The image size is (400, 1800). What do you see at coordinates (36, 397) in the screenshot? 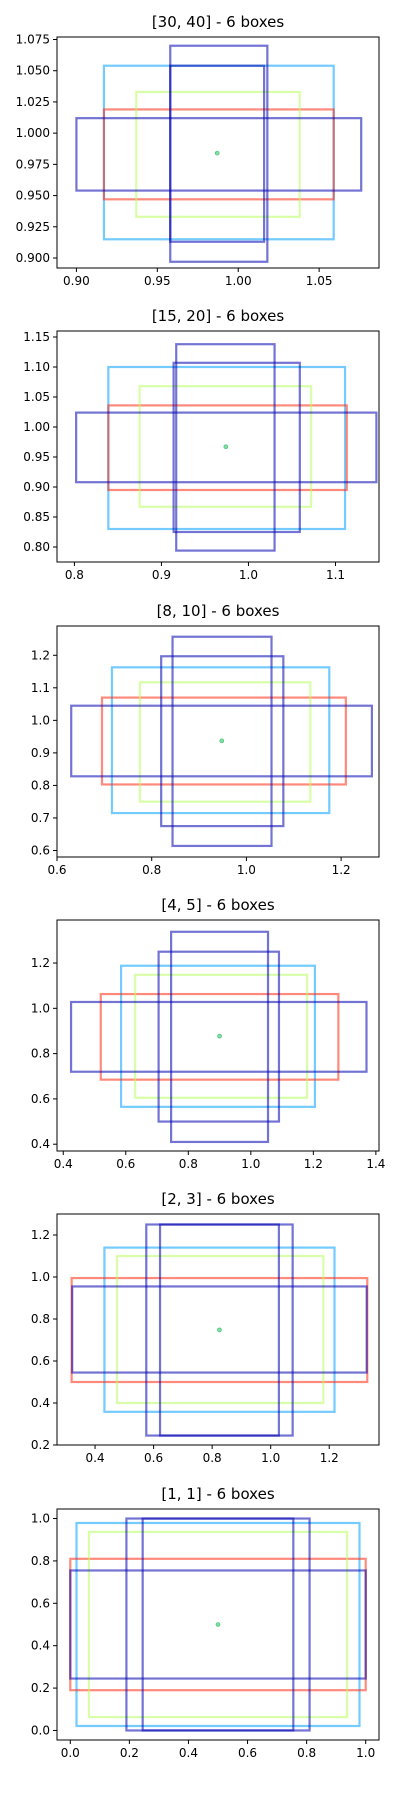
I see `y-tick-label: 1.05` at bounding box center [36, 397].